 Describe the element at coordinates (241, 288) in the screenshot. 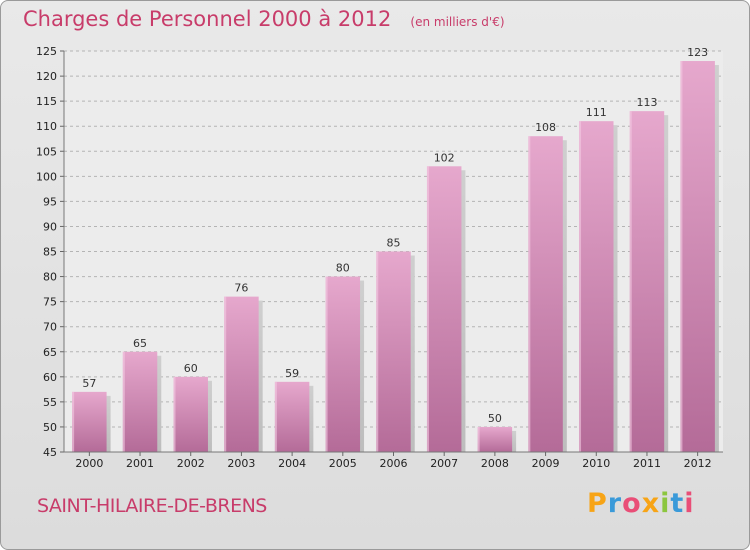

I see `data-label: 76` at that location.